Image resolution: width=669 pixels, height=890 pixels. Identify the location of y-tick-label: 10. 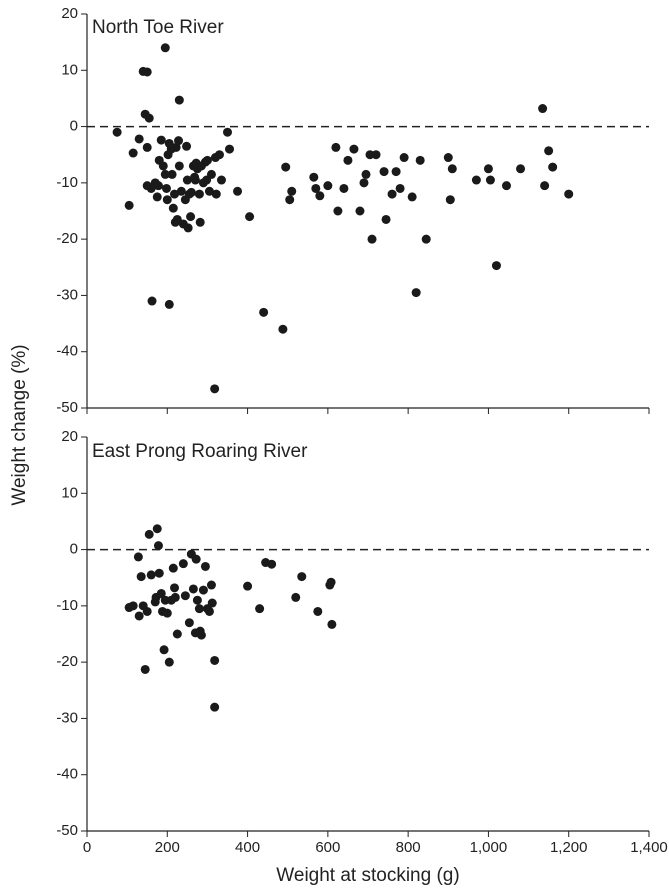
(69, 69).